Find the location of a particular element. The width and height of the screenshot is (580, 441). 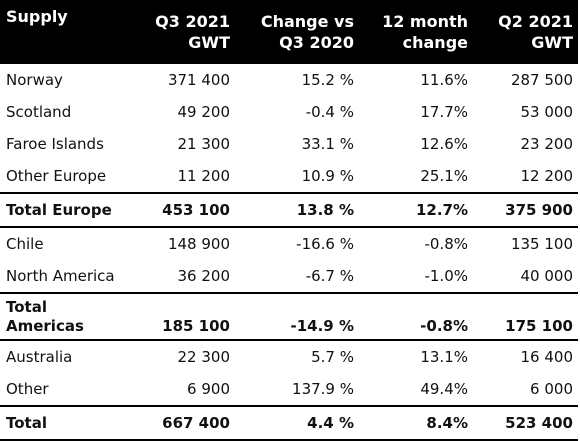

data-row: Faroe Islands 21 300 33.1 % 12.6% 23 200 is located at coordinates (289, 144).